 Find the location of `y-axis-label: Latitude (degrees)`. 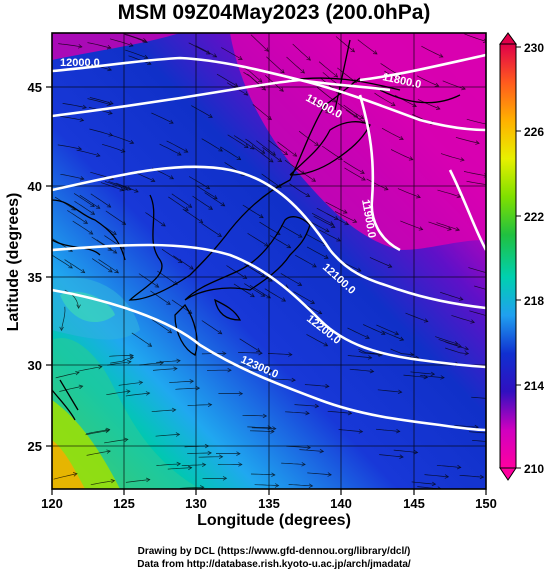

y-axis-label: Latitude (degrees) is located at coordinates (13, 262).